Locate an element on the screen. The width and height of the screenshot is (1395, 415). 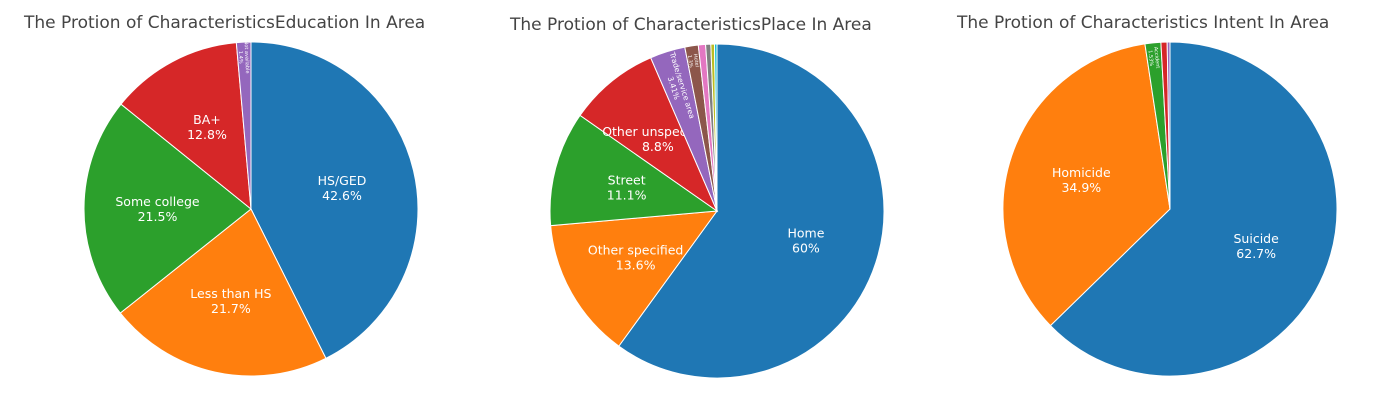
slice-label-percent: 8.8% is located at coordinates (658, 146).